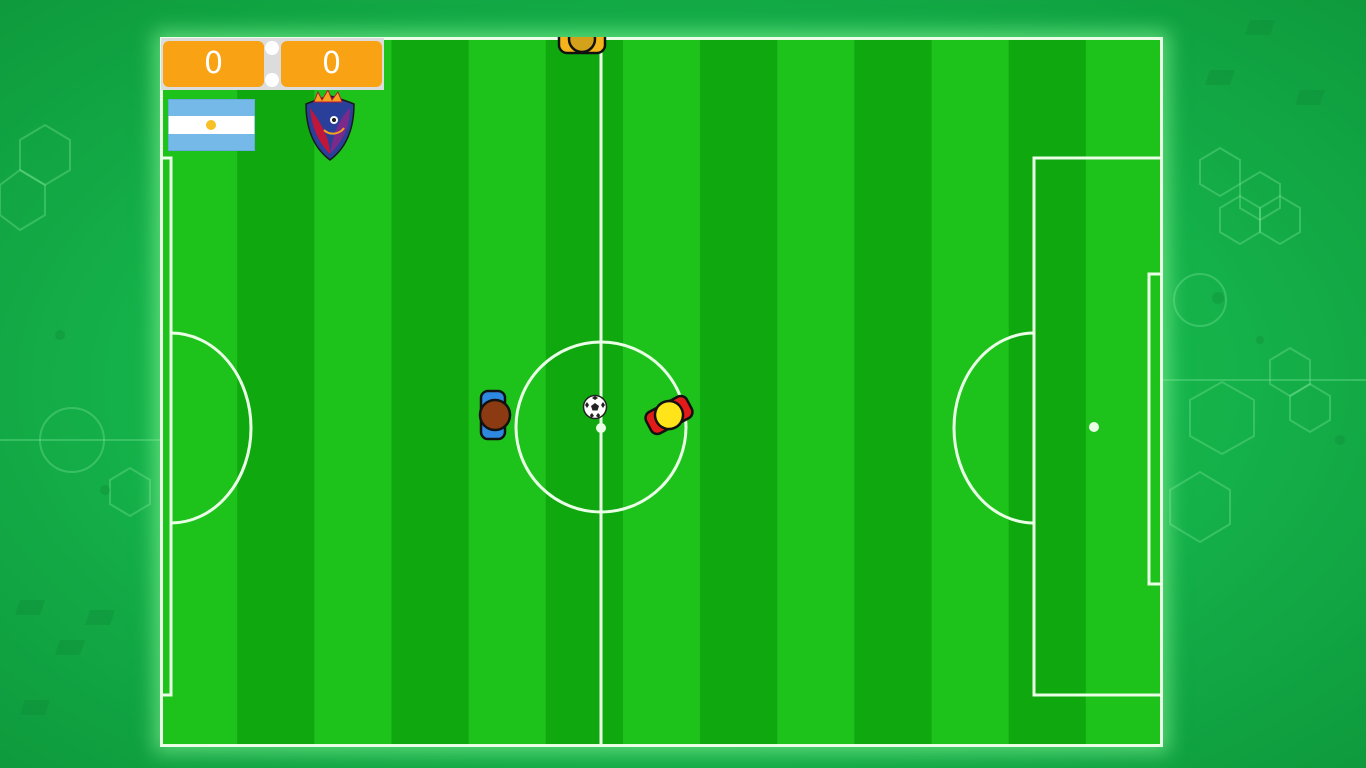  What do you see at coordinates (669, 415) in the screenshot?
I see `away-player` at bounding box center [669, 415].